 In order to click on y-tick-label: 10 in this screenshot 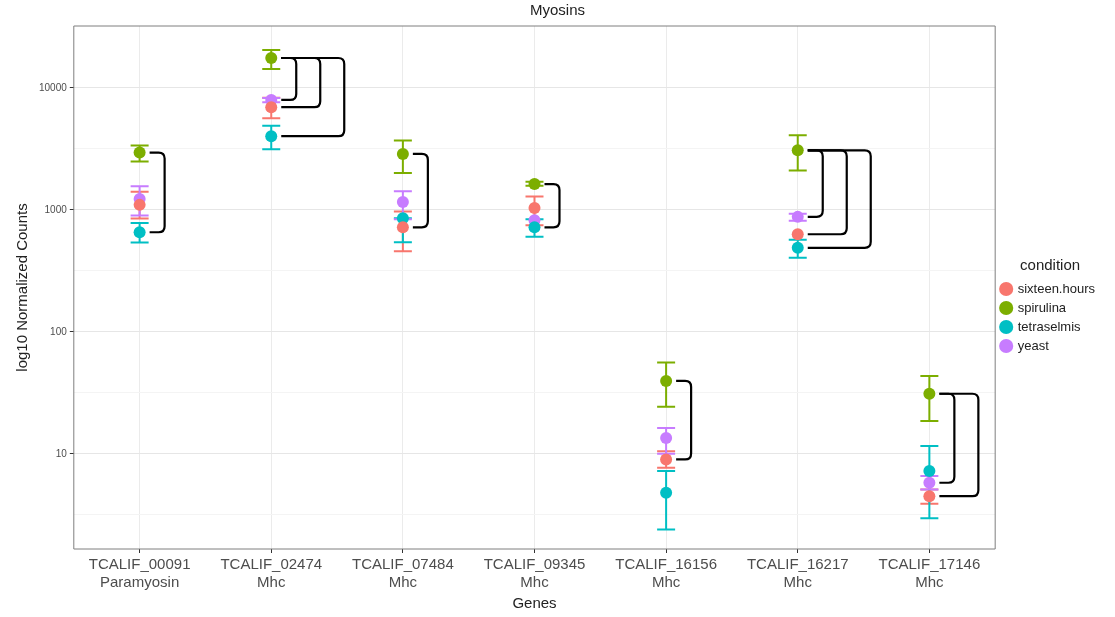, I will do `click(61, 453)`.